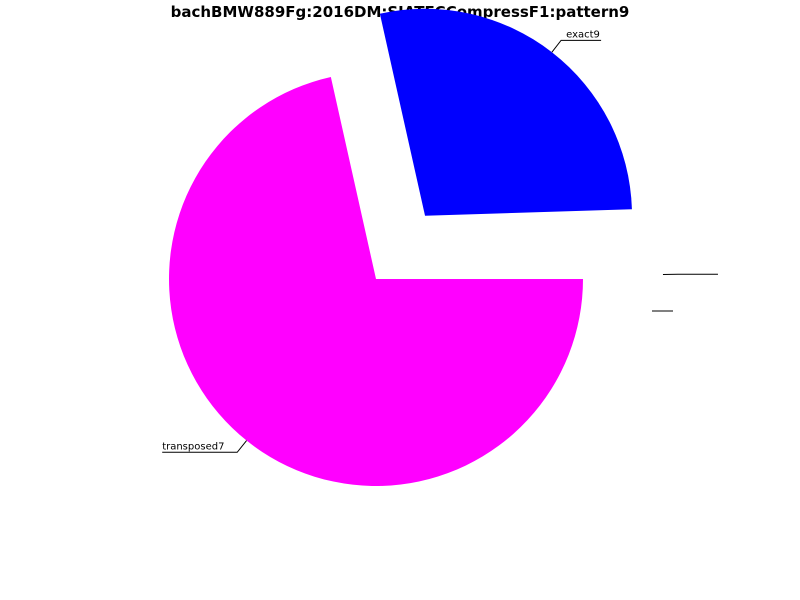  What do you see at coordinates (505, 112) in the screenshot?
I see `pie-slice-exact9` at bounding box center [505, 112].